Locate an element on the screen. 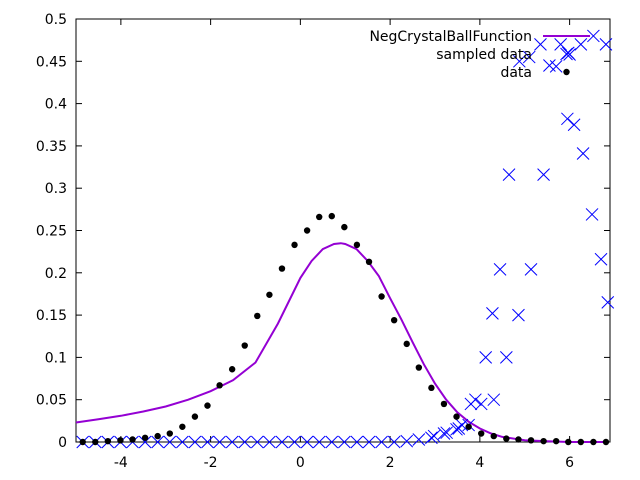  y-tick-label: 0.4 is located at coordinates (56, 105).